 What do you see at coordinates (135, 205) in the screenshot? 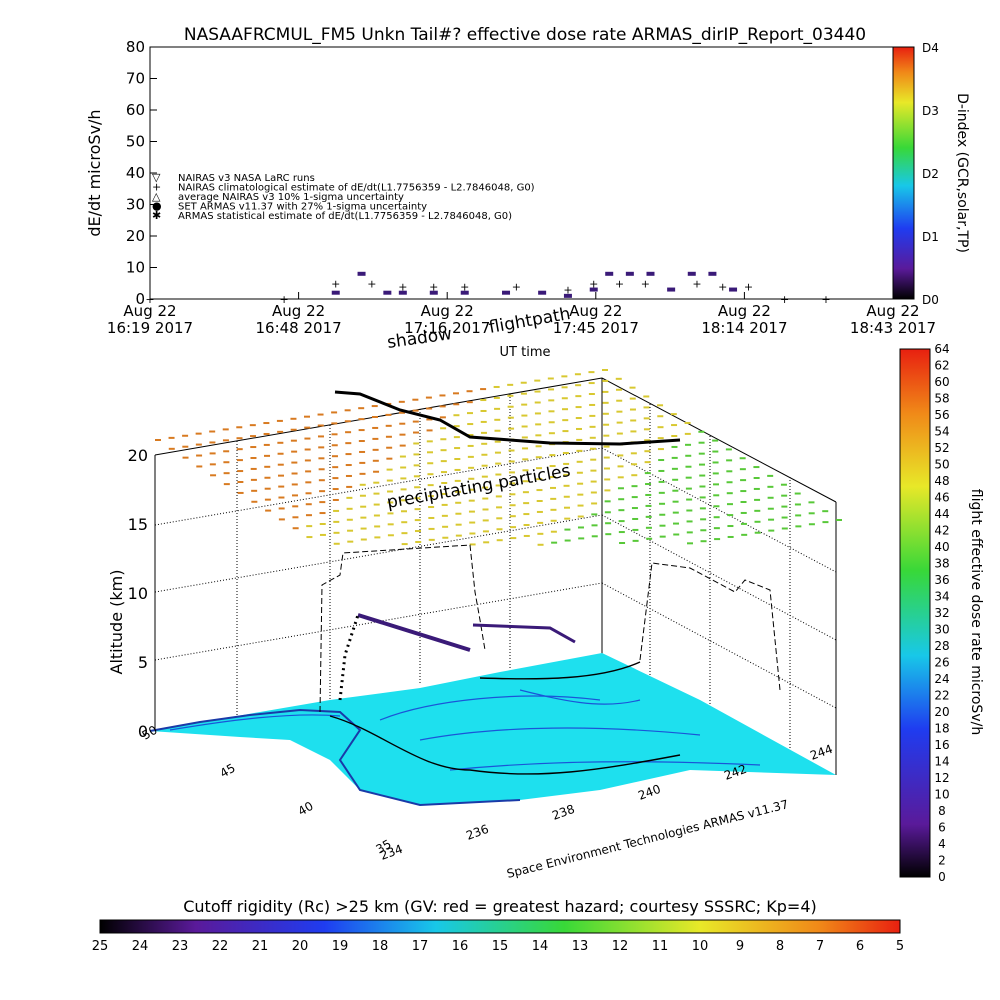
I see `top-y-tick-label: 30` at bounding box center [135, 205].